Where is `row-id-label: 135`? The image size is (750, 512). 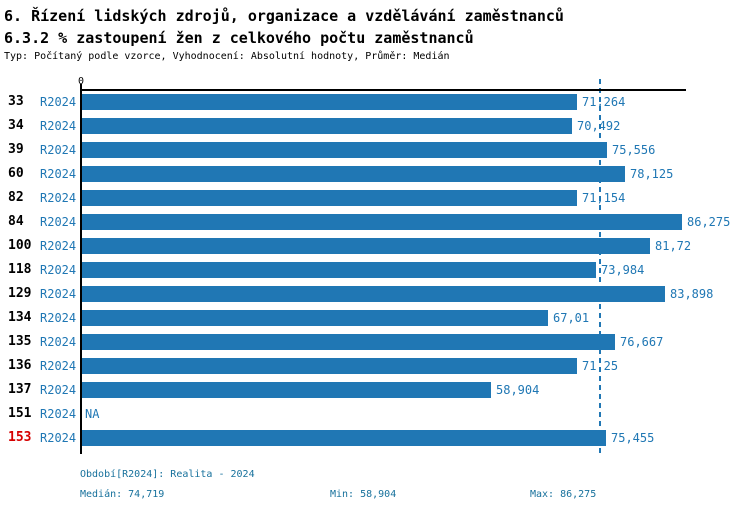 row-id-label: 135 is located at coordinates (20, 341).